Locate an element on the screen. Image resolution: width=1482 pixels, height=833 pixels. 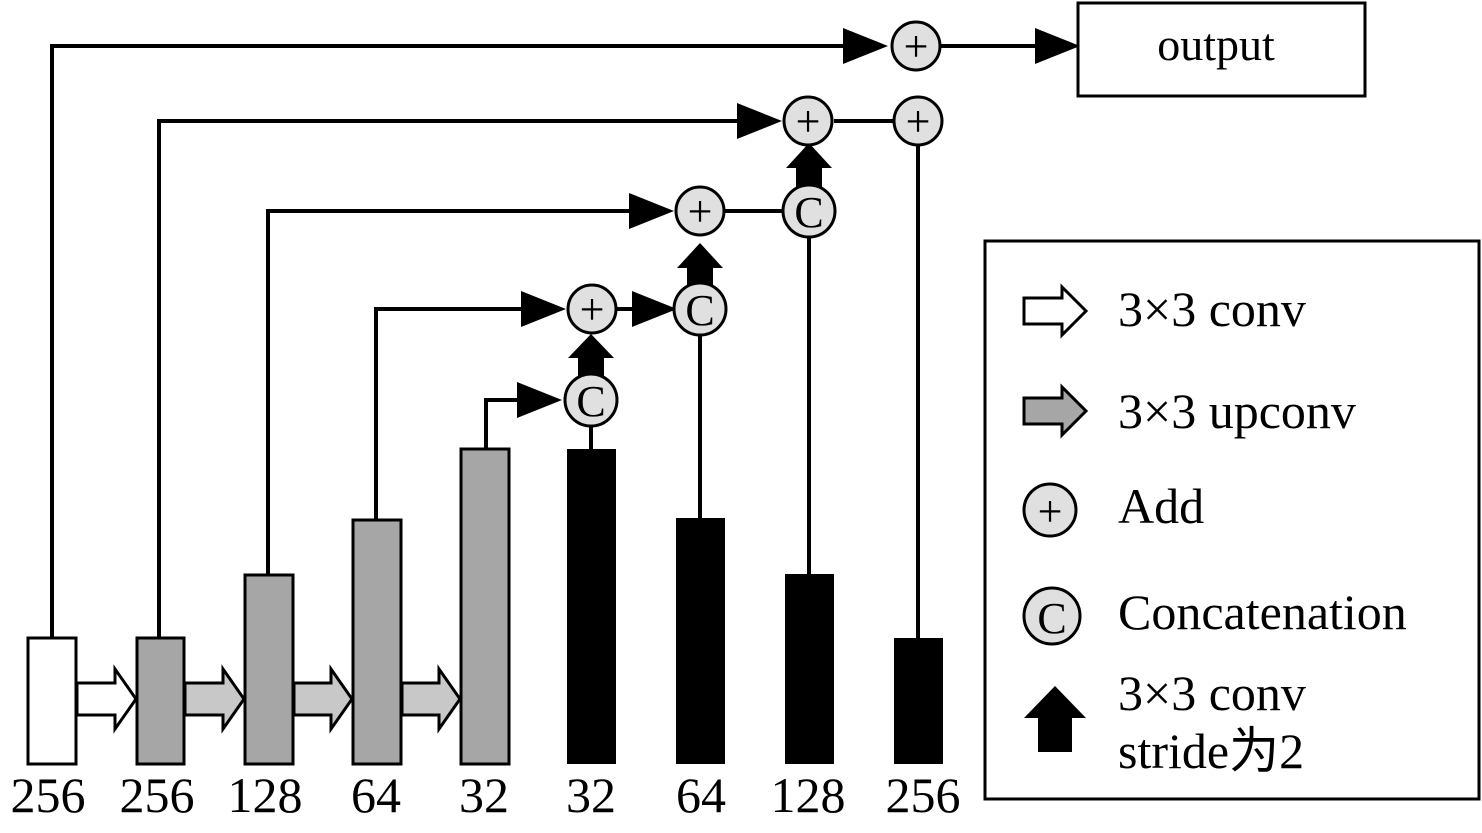
concat-node-level3 is located at coordinates (809, 211).